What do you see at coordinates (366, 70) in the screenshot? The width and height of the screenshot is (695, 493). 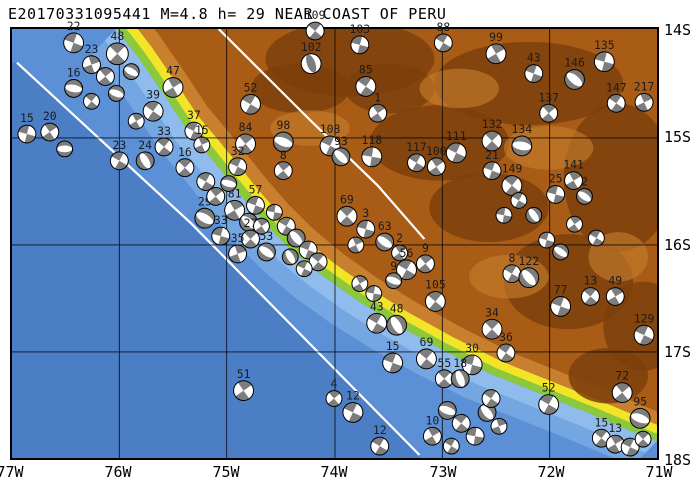 I see `event-label: 85` at bounding box center [366, 70].